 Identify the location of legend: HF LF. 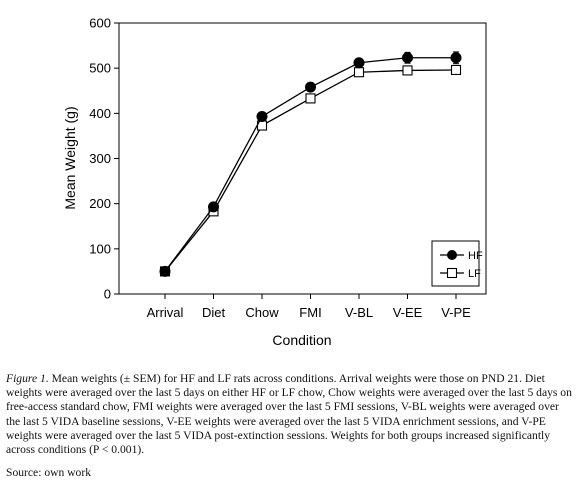
(457, 263).